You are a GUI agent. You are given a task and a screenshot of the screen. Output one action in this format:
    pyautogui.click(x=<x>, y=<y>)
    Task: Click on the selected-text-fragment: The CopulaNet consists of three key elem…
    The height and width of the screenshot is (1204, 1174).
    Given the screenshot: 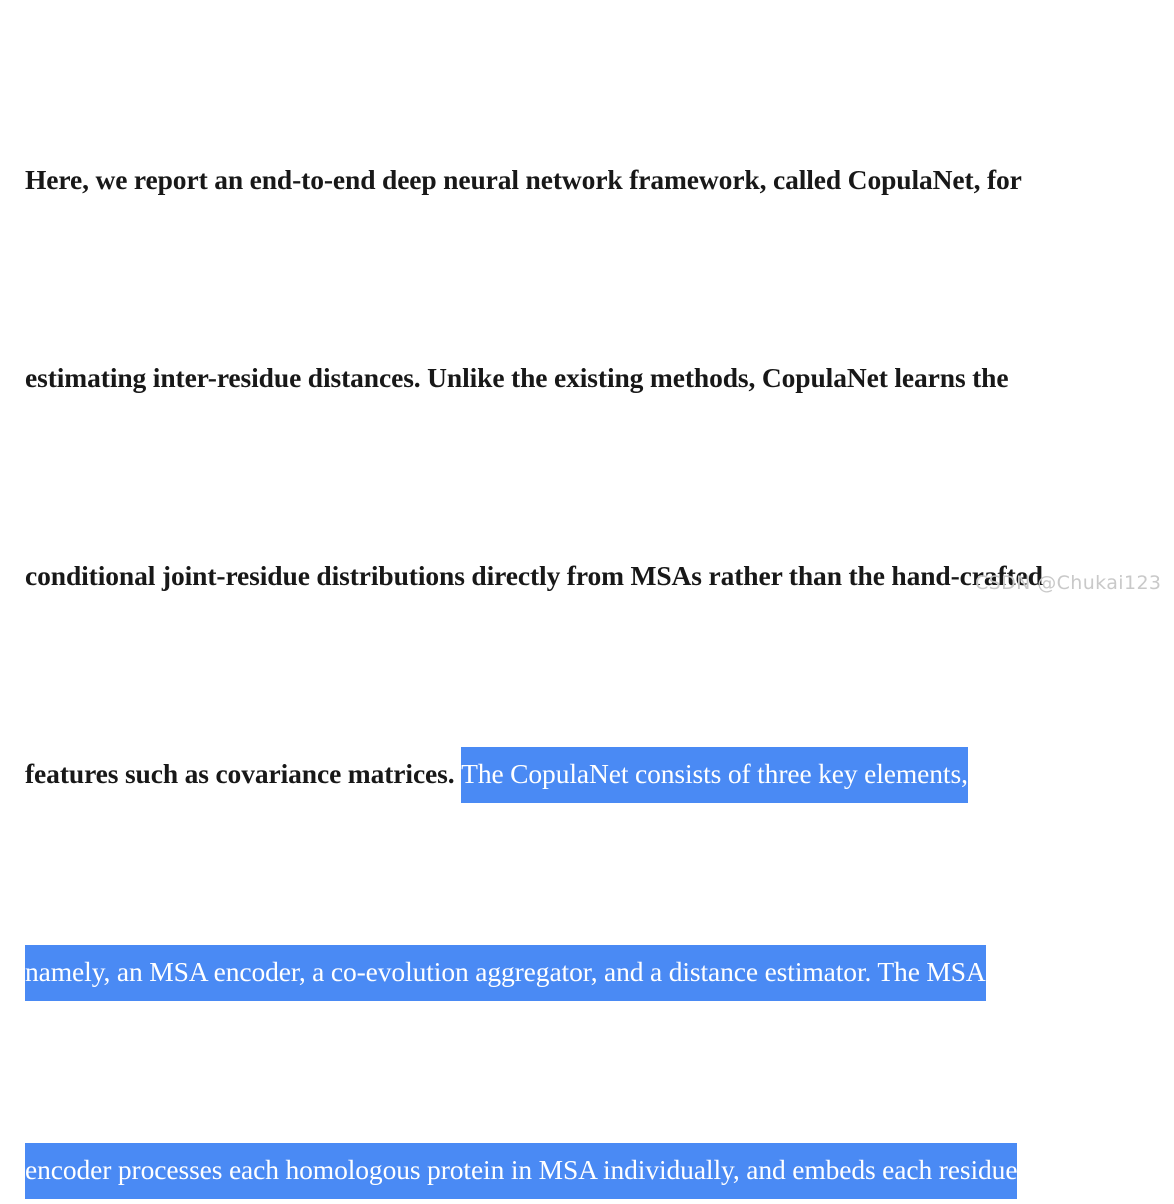 What is the action you would take?
    pyautogui.click(x=714, y=774)
    